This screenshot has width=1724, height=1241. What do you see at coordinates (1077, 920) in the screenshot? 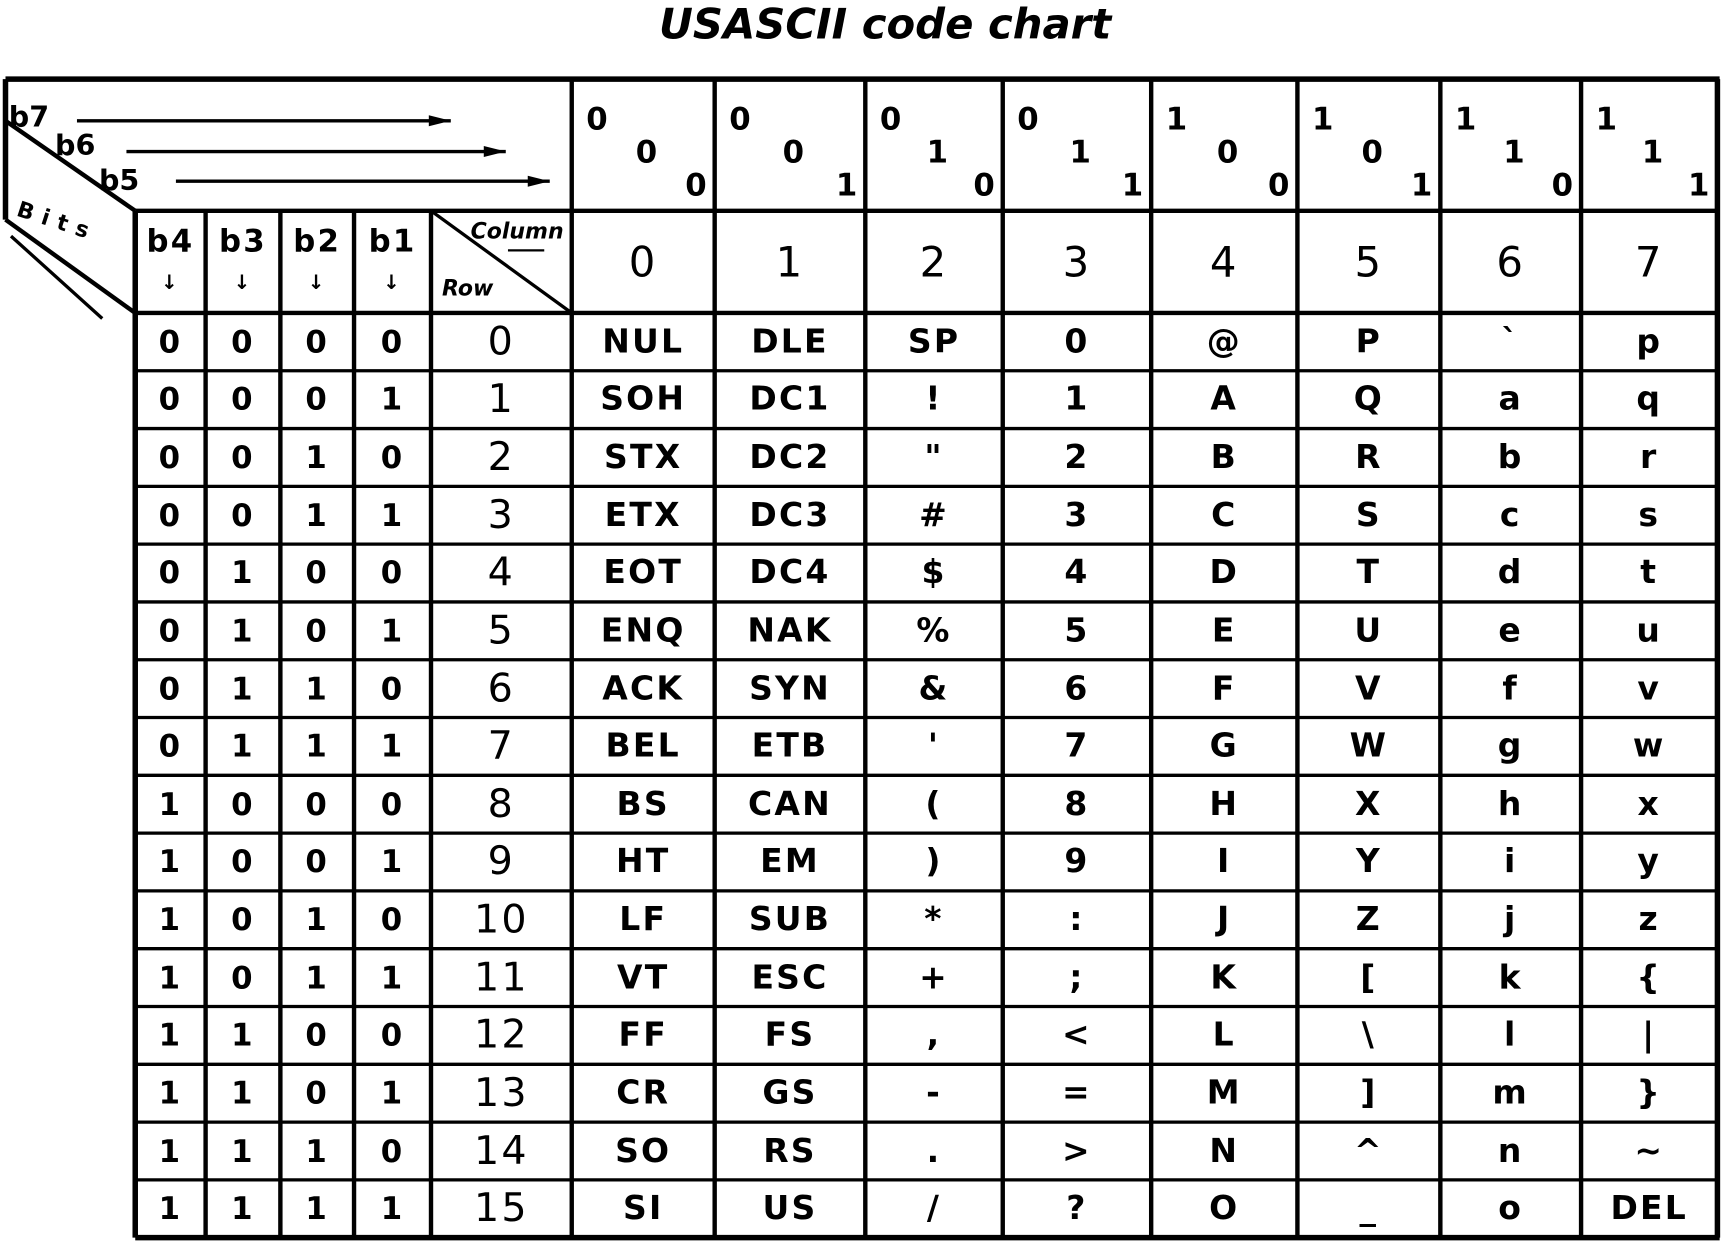
I see `character-cell: :` at bounding box center [1077, 920].